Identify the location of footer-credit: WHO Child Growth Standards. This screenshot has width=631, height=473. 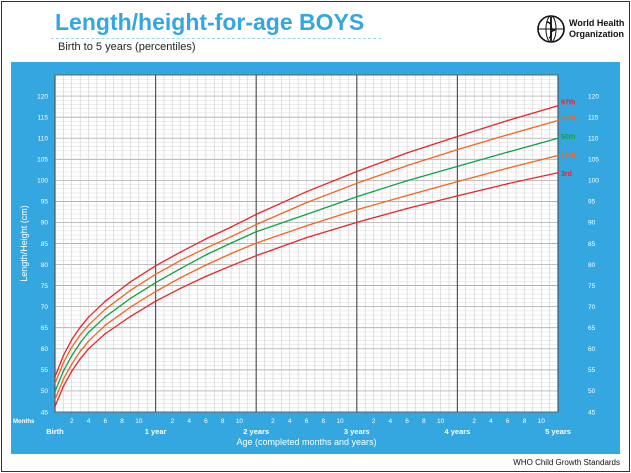
(566, 462).